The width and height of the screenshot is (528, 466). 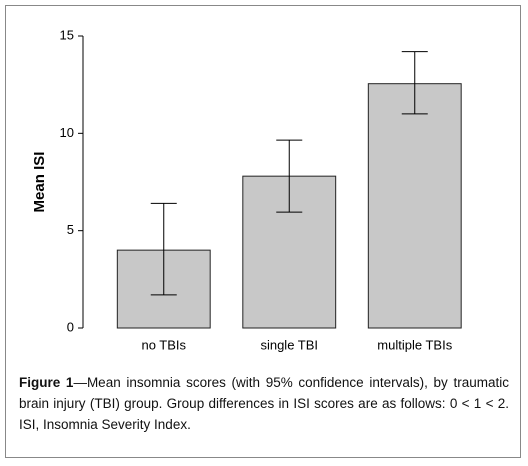 I want to click on x-tick-label: multiple TBIs, so click(x=414, y=344).